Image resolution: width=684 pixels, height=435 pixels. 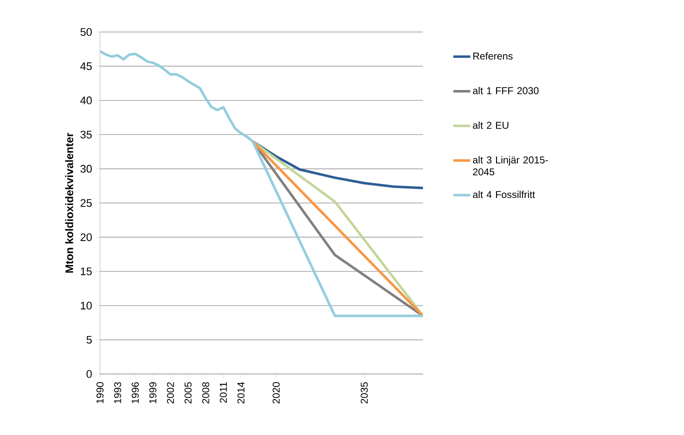 What do you see at coordinates (510, 166) in the screenshot?
I see `legend-label: alt 3 Linjär 2015-2045` at bounding box center [510, 166].